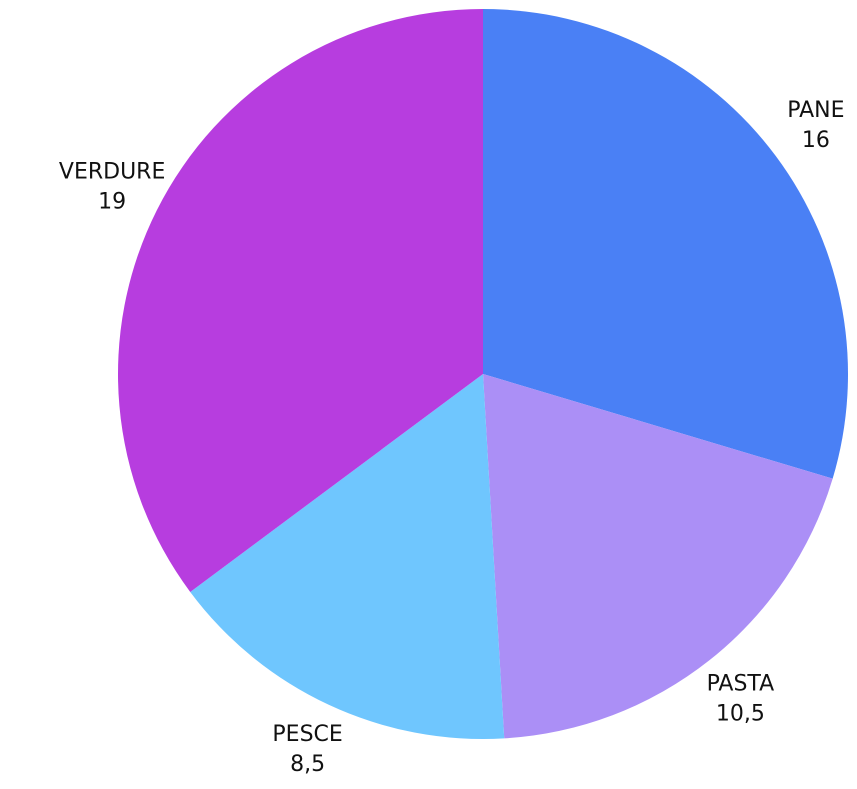  What do you see at coordinates (112, 202) in the screenshot?
I see `slice-value: 19` at bounding box center [112, 202].